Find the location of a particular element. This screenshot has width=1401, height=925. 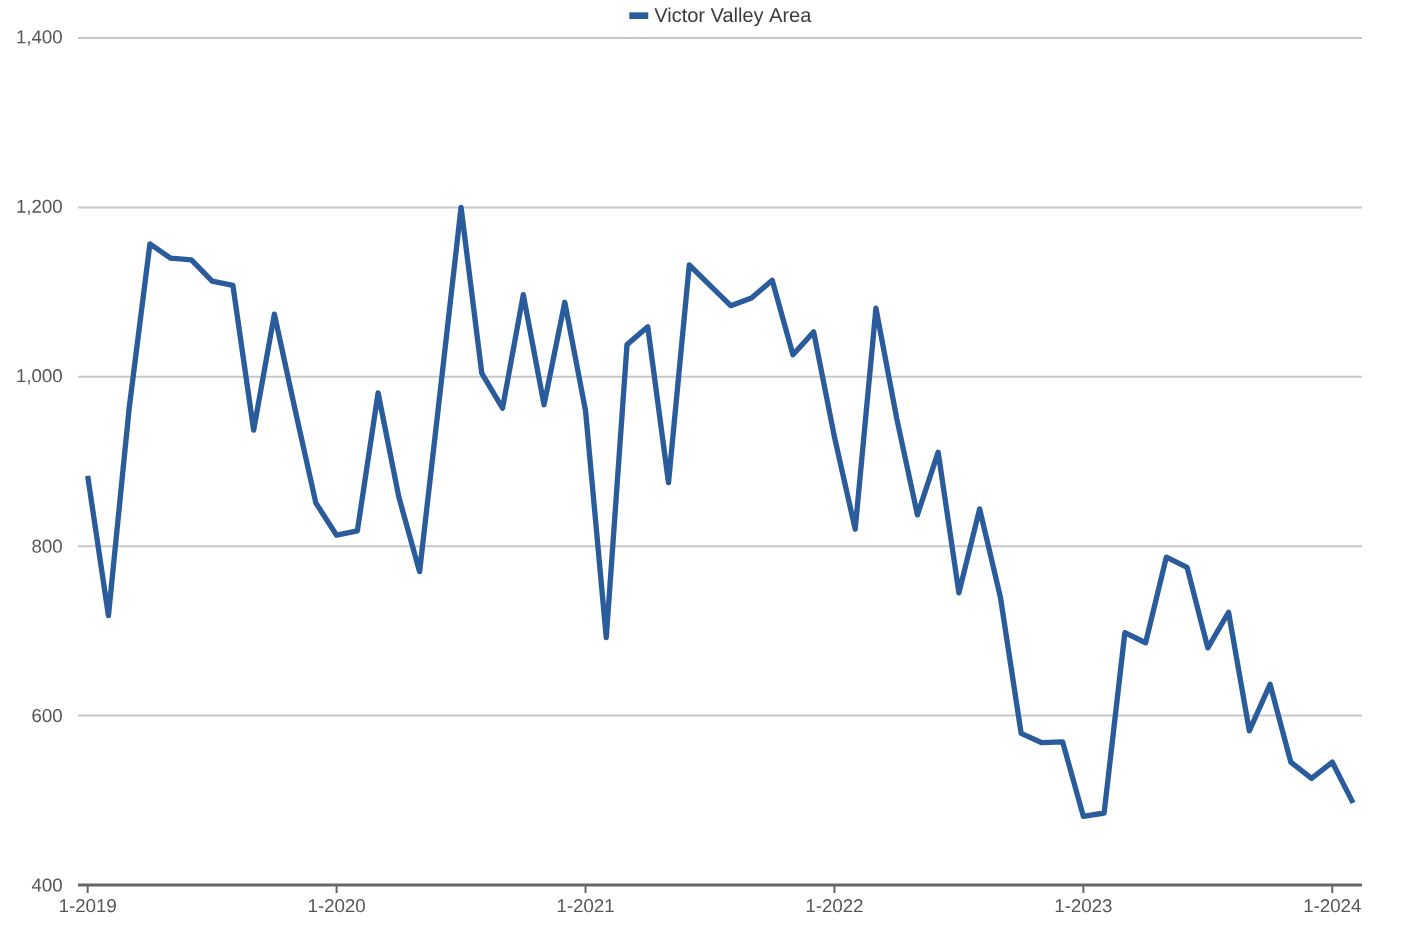

y-tick-label: 1,400 is located at coordinates (39, 38).